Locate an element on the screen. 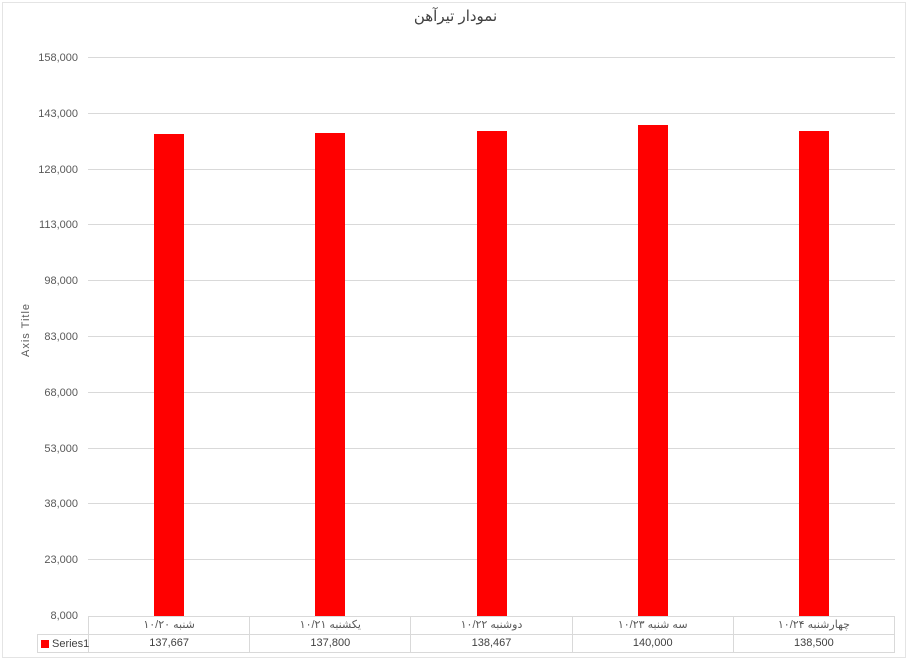  y-tick-label: 23,000 is located at coordinates (61, 560).